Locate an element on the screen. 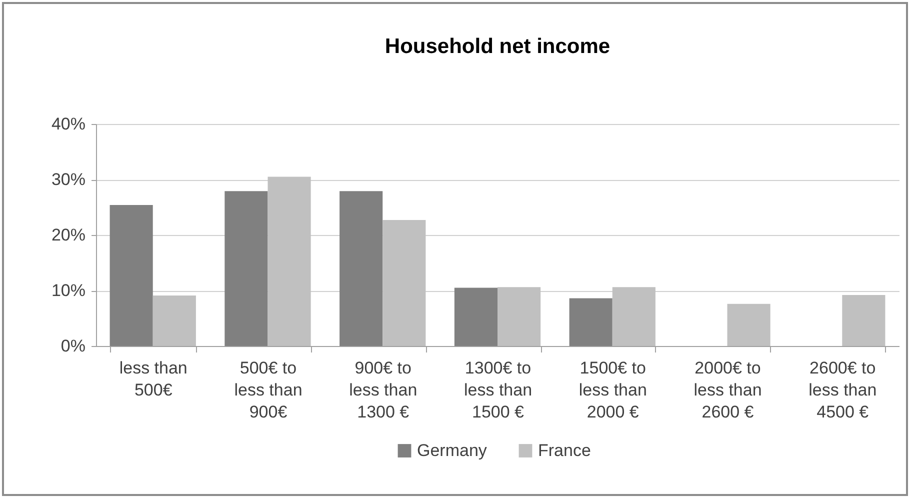 The width and height of the screenshot is (914, 502). y-tick-label: 20% is located at coordinates (68, 235).